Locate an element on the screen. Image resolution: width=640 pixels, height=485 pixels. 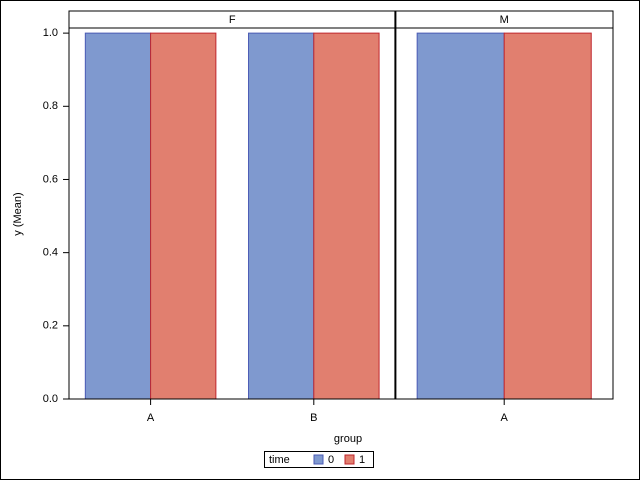
y-axis-label: y (Mean) is located at coordinates (18, 213).